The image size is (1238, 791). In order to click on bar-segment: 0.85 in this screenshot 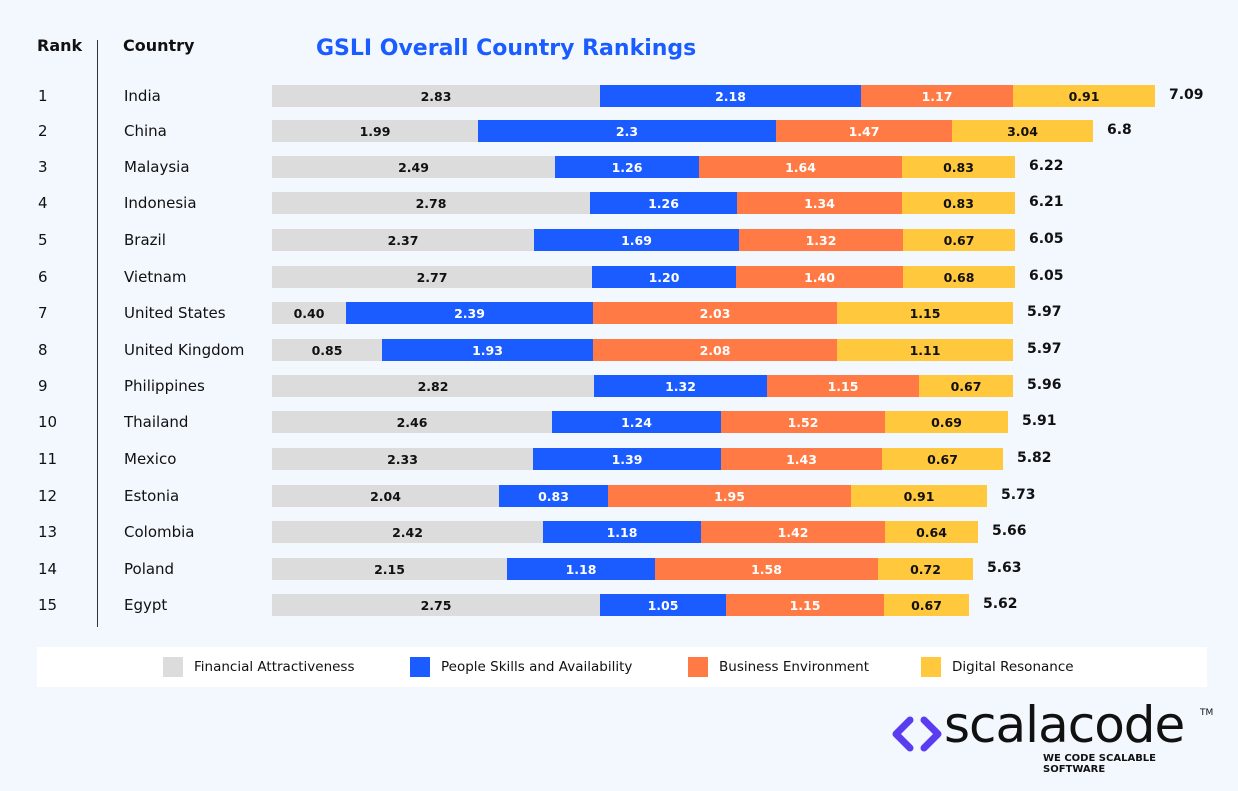, I will do `click(327, 350)`.